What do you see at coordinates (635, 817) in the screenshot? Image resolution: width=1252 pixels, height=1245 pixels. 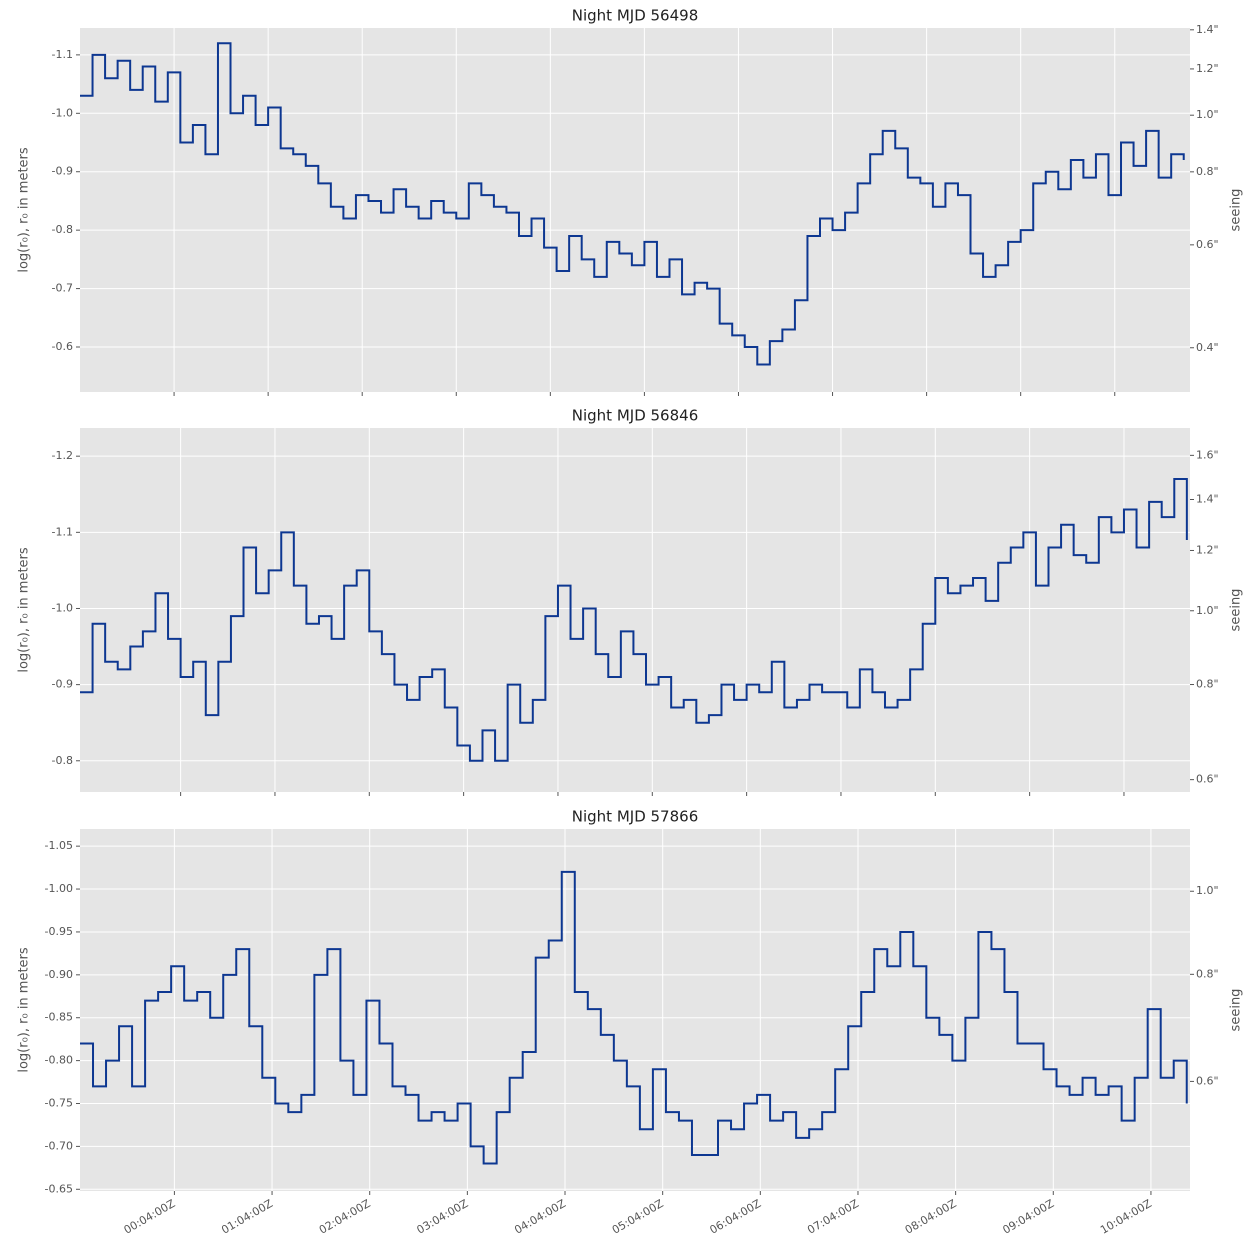 I see `chart-title: Night MJD 57866` at bounding box center [635, 817].